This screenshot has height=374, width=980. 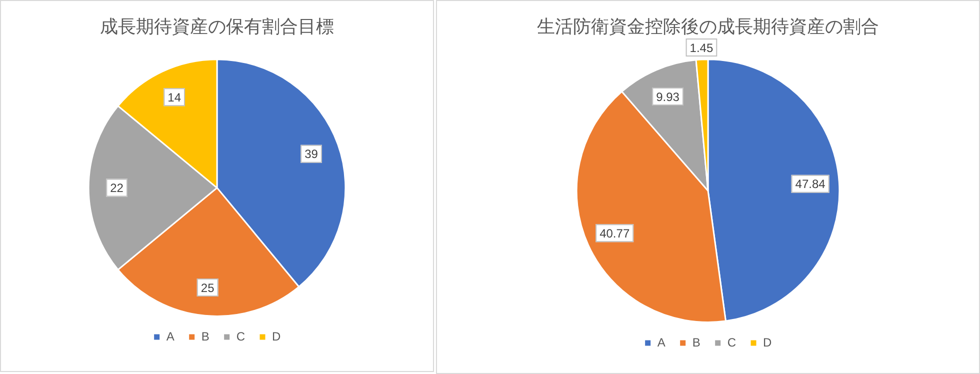 What do you see at coordinates (311, 154) in the screenshot?
I see `data-label: 39` at bounding box center [311, 154].